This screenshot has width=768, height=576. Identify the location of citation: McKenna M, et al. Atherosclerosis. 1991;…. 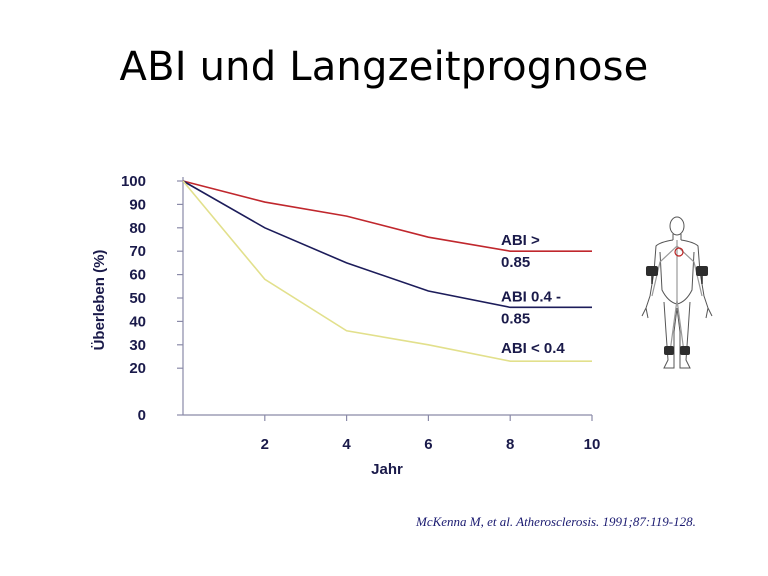
(556, 521).